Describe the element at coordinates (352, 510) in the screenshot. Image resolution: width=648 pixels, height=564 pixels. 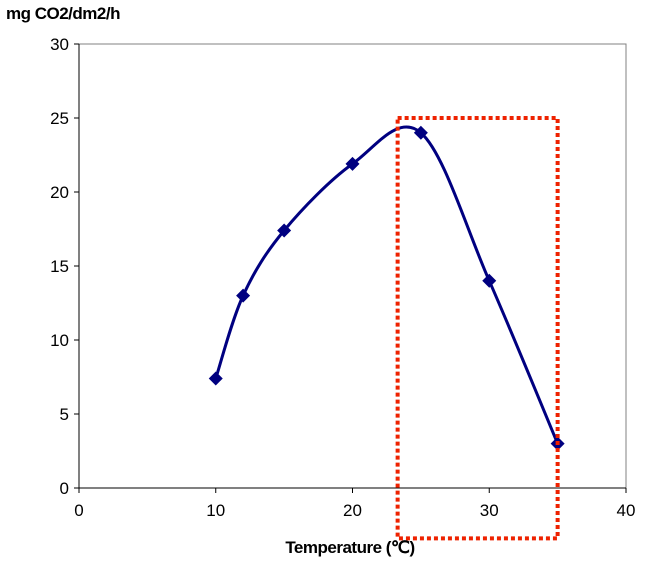
I see `x-tick-label: 20` at that location.